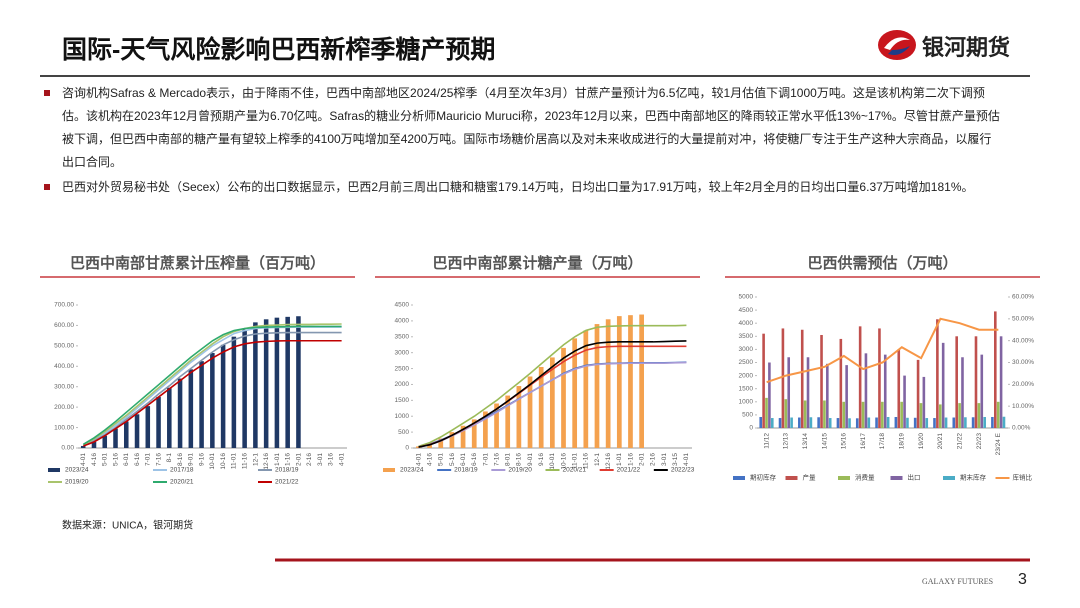  What do you see at coordinates (586, 461) in the screenshot?
I see `x-tick-label: 11-16` at bounding box center [586, 461].